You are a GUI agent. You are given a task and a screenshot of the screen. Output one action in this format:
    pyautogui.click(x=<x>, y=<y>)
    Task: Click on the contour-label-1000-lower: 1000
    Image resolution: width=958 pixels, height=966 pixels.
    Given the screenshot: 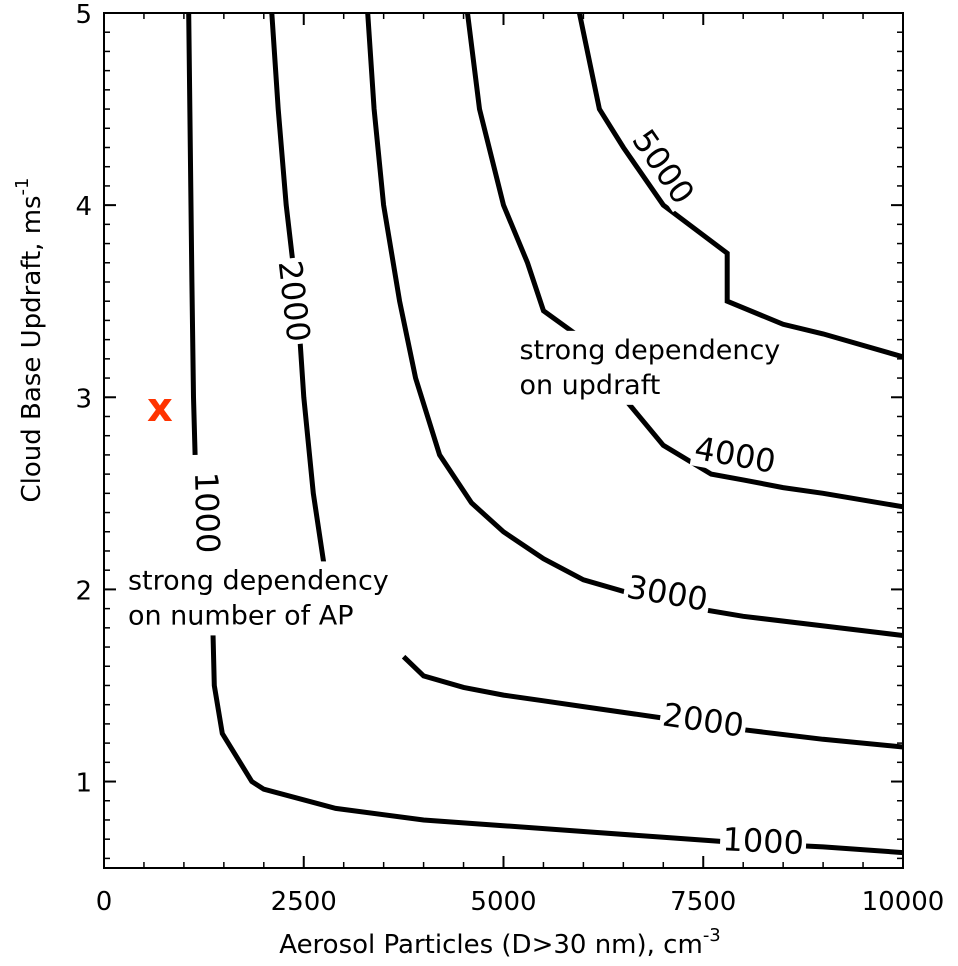 What is the action you would take?
    pyautogui.click(x=763, y=841)
    